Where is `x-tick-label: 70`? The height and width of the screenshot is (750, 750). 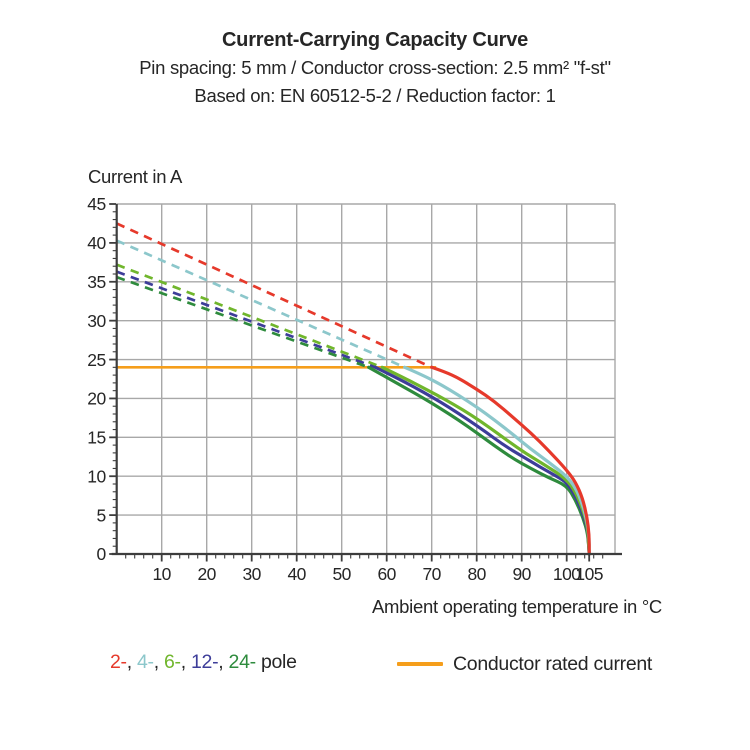 x-tick-label: 70 is located at coordinates (431, 574).